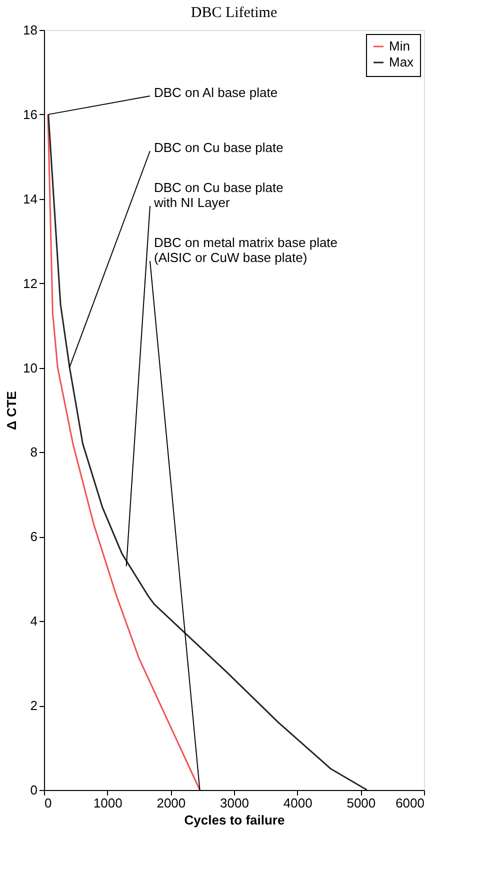 This screenshot has height=895, width=497. What do you see at coordinates (234, 803) in the screenshot?
I see `x-tick-label: 3000` at bounding box center [234, 803].